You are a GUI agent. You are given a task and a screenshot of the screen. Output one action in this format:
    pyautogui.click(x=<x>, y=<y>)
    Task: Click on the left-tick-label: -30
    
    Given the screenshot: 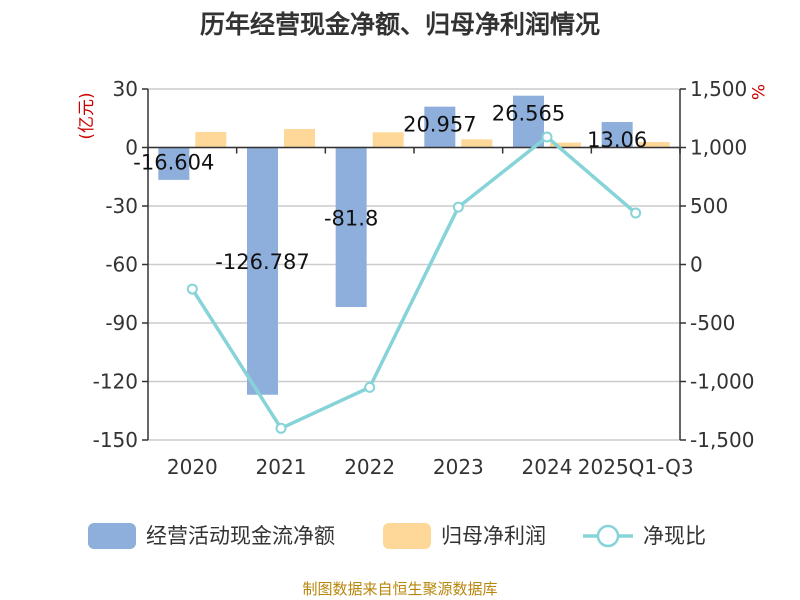 What is the action you would take?
    pyautogui.click(x=121, y=206)
    